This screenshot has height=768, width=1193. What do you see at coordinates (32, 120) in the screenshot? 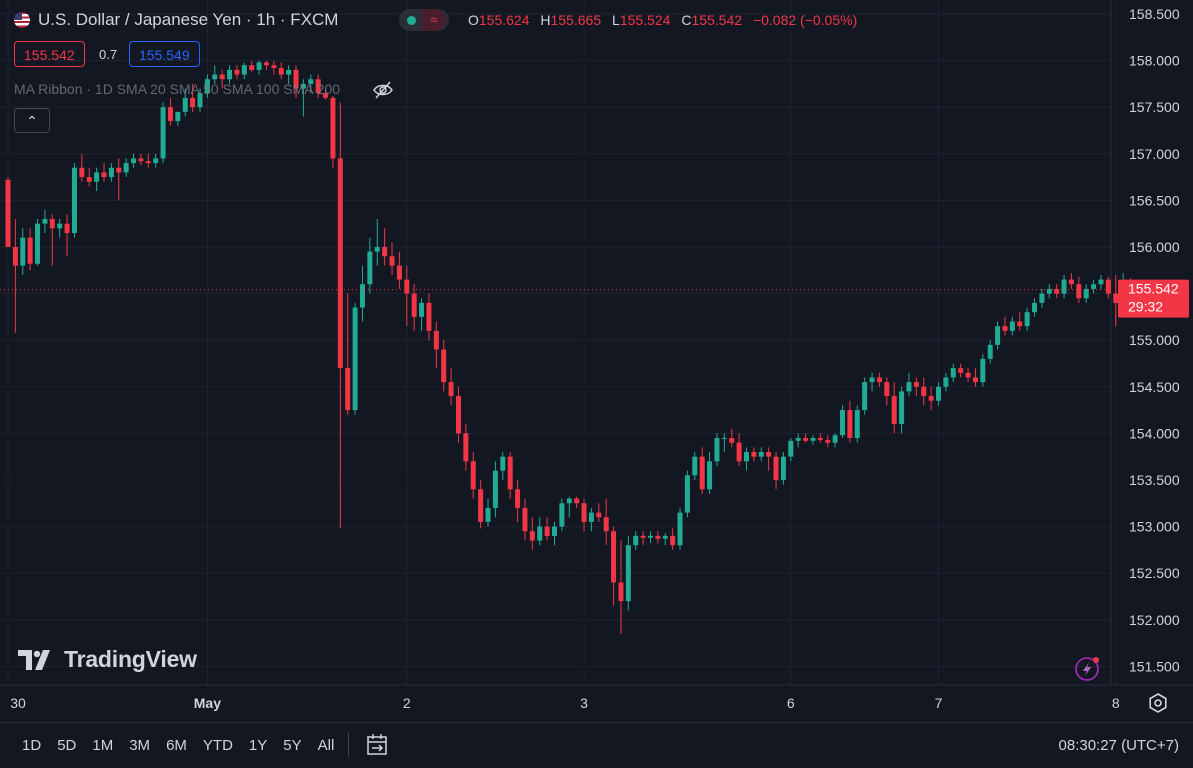
I see `collapse-legend-button: ⌃` at bounding box center [32, 120].